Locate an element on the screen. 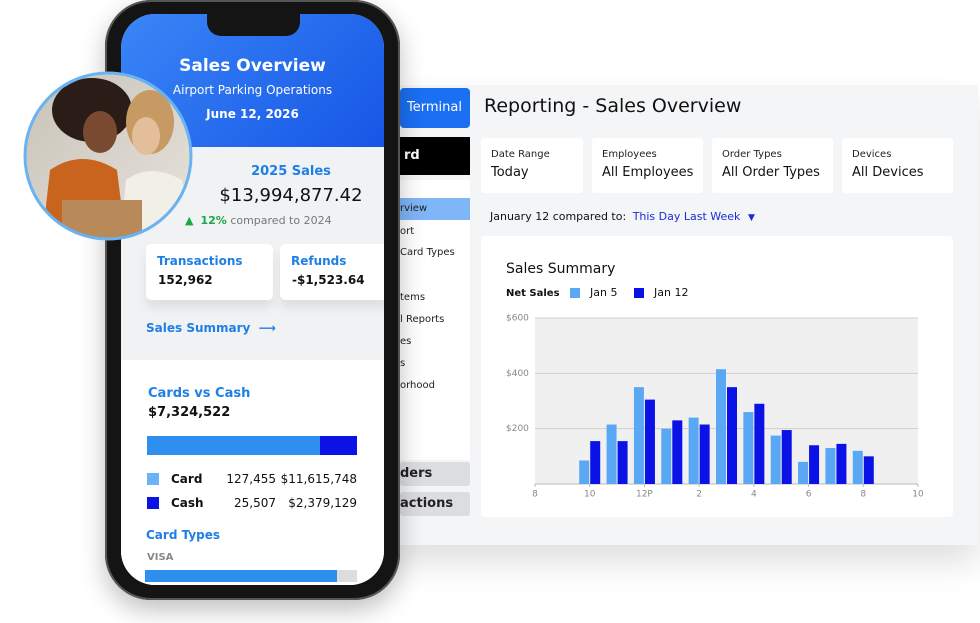  legend-label: Jan 5 is located at coordinates (603, 292).